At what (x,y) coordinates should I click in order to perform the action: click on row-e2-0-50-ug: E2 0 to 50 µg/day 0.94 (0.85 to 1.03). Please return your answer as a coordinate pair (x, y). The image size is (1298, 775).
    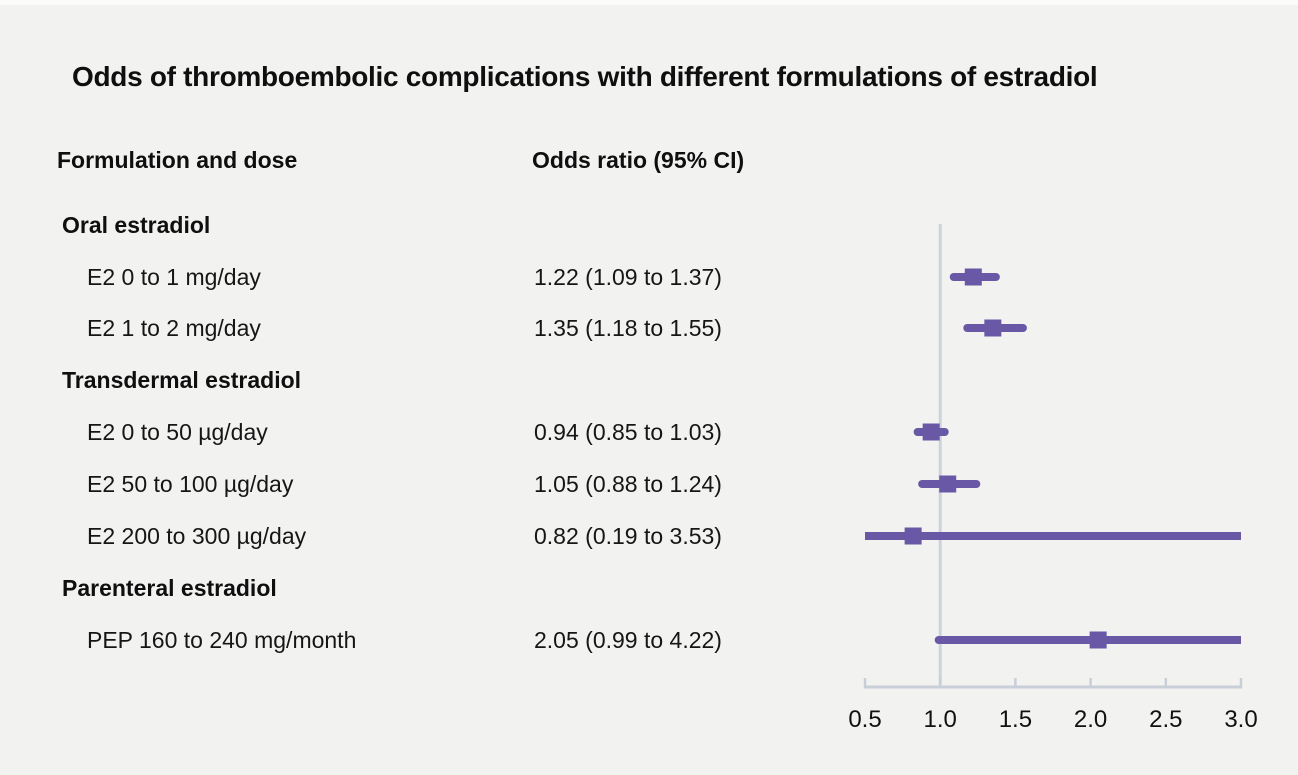
    Looking at the image, I should click on (649, 432).